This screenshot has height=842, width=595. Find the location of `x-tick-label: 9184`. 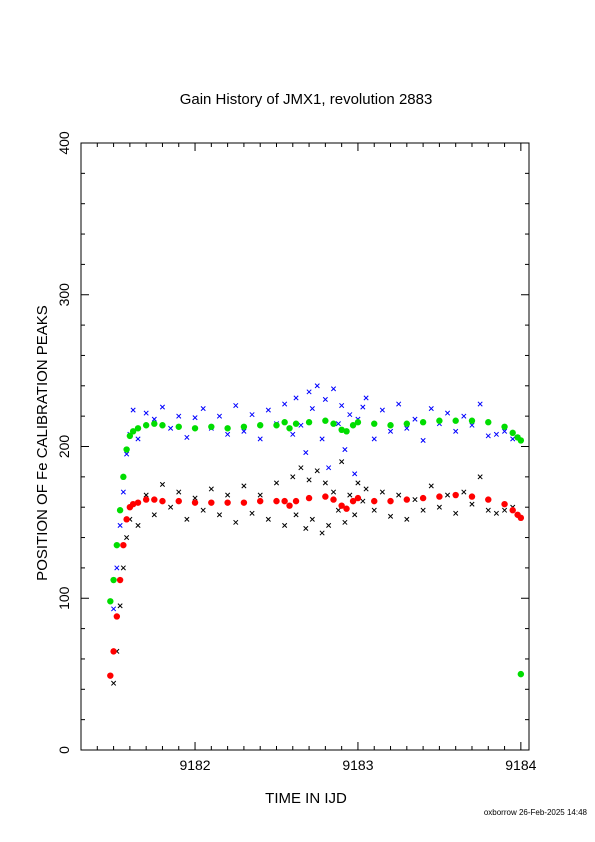

x-tick-label: 9184 is located at coordinates (520, 765).